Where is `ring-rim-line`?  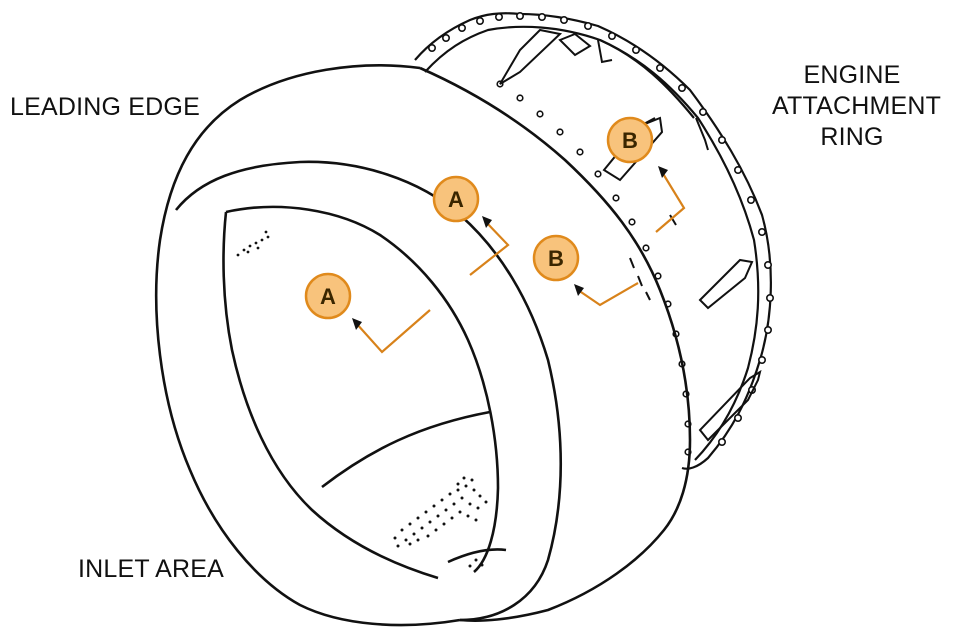
ring-rim-line is located at coordinates (647, 78).